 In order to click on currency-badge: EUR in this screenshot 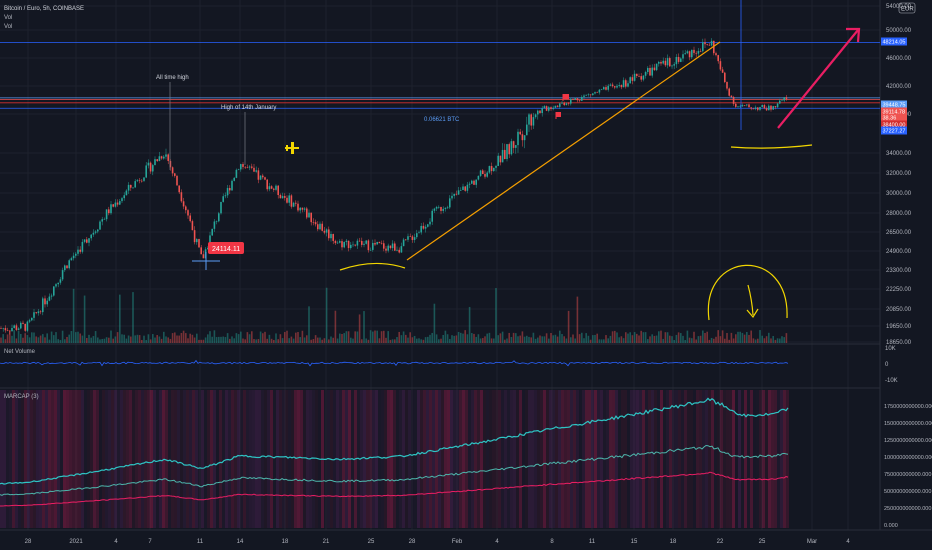, I will do `click(907, 8)`.